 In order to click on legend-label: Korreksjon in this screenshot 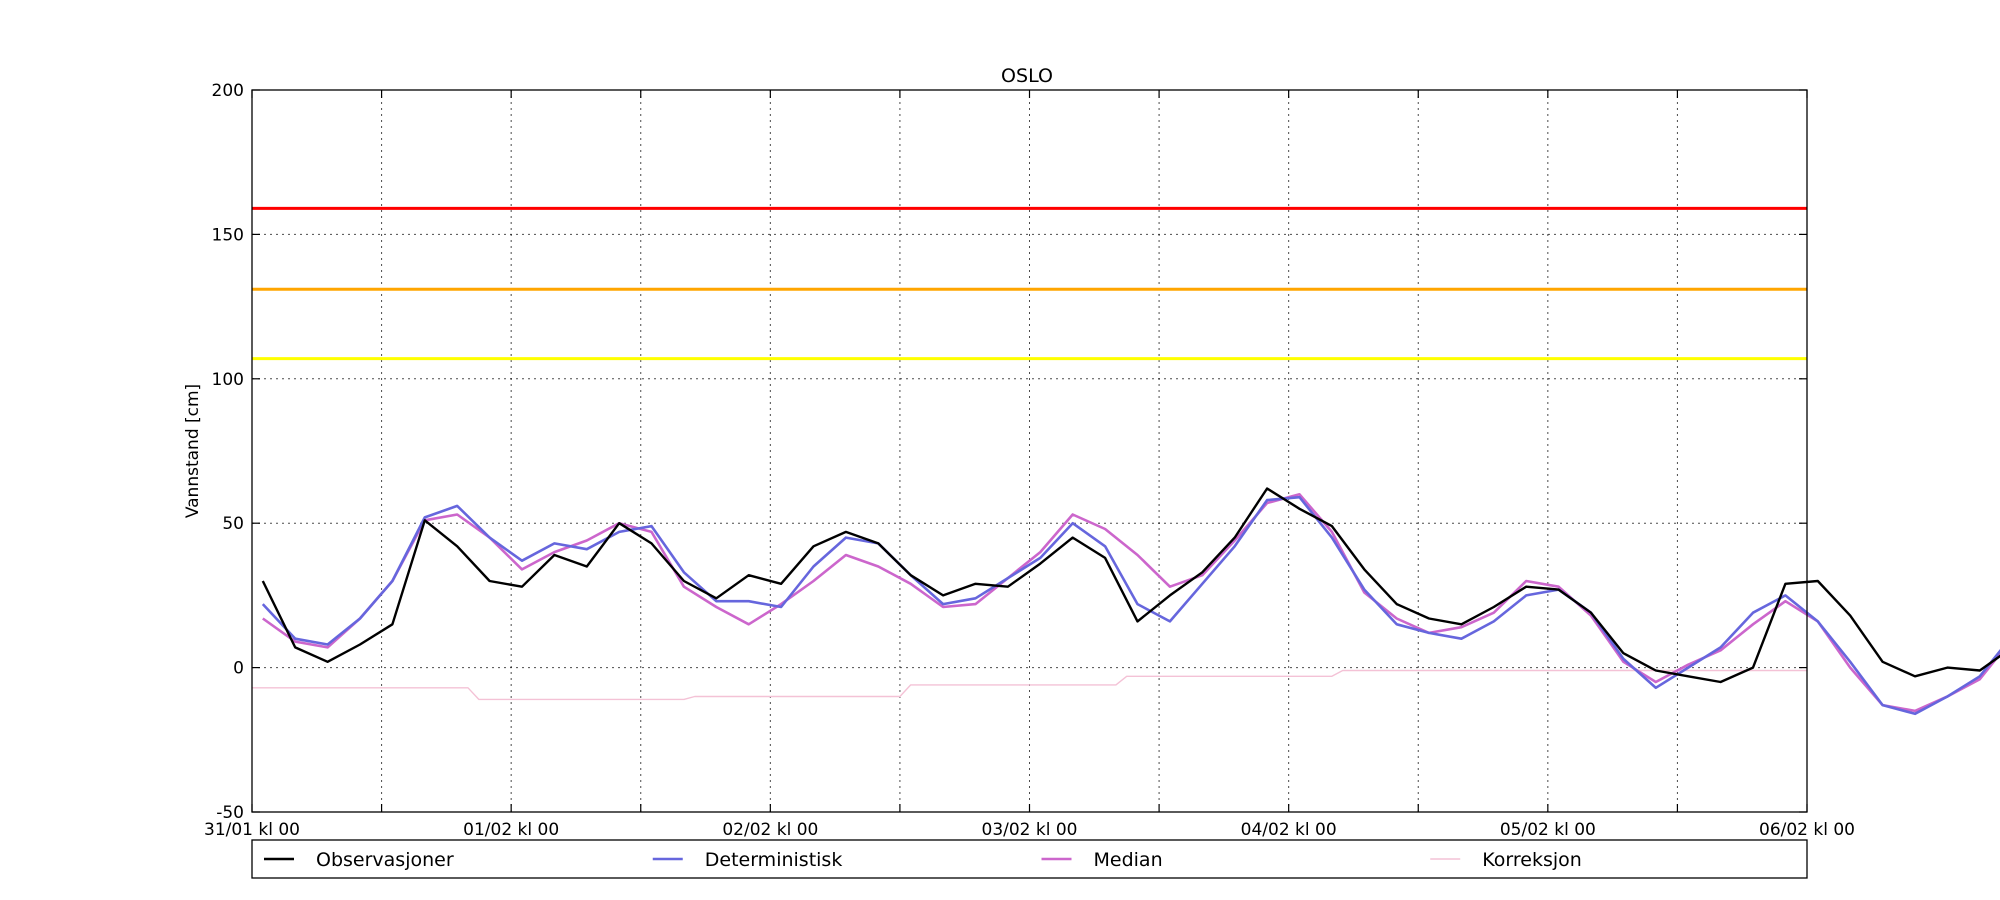, I will do `click(1532, 860)`.